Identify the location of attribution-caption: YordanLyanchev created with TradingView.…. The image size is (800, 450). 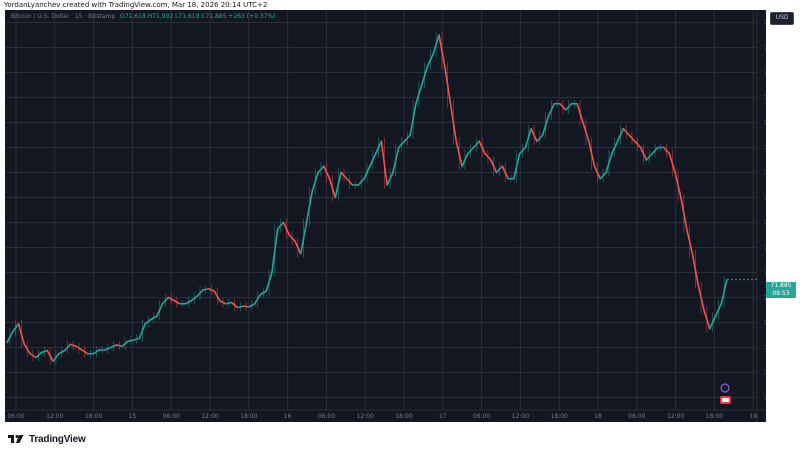
(136, 5).